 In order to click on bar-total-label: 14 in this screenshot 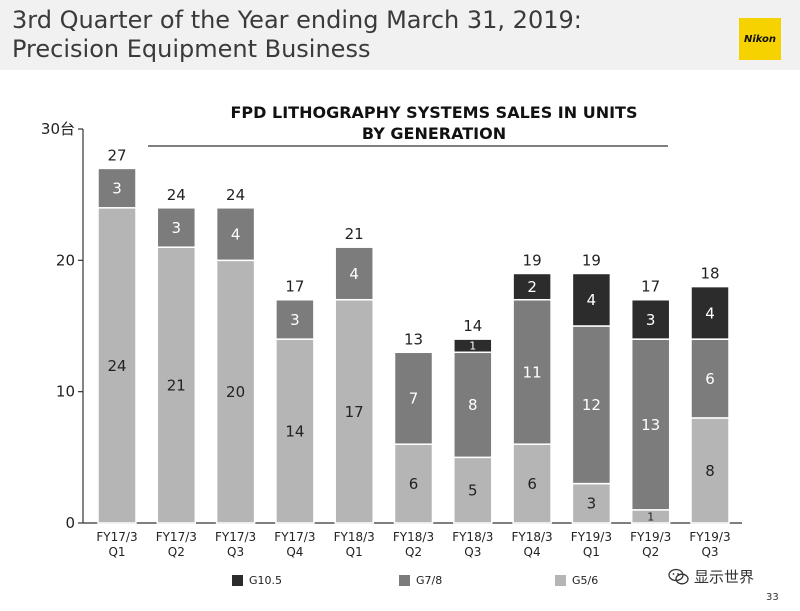, I will do `click(472, 326)`.